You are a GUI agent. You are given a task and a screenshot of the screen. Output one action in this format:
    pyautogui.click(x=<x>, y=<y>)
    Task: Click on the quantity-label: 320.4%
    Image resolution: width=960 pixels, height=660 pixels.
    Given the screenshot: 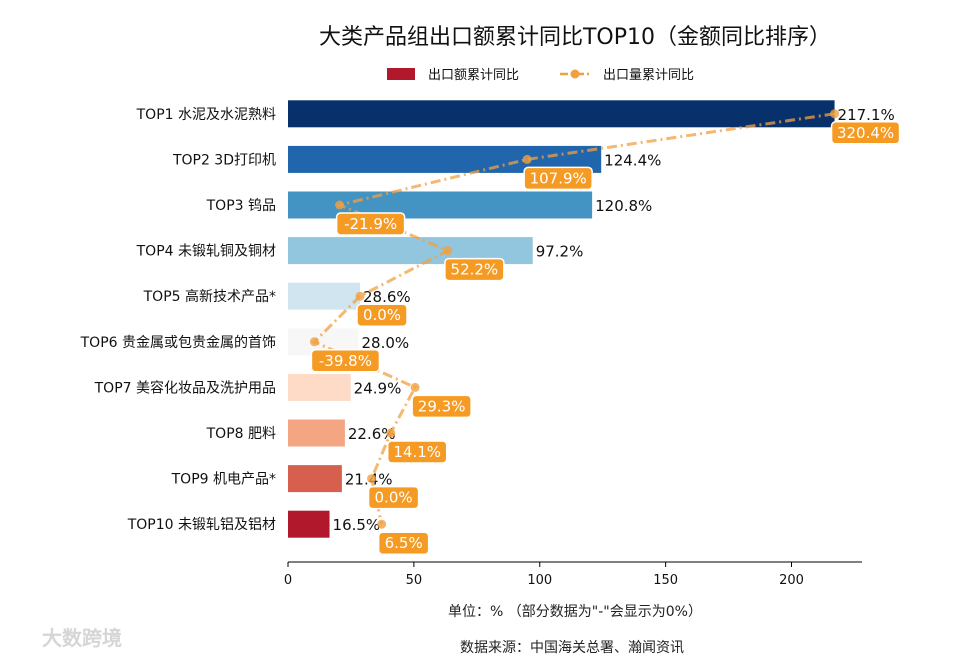 What is the action you would take?
    pyautogui.click(x=865, y=133)
    